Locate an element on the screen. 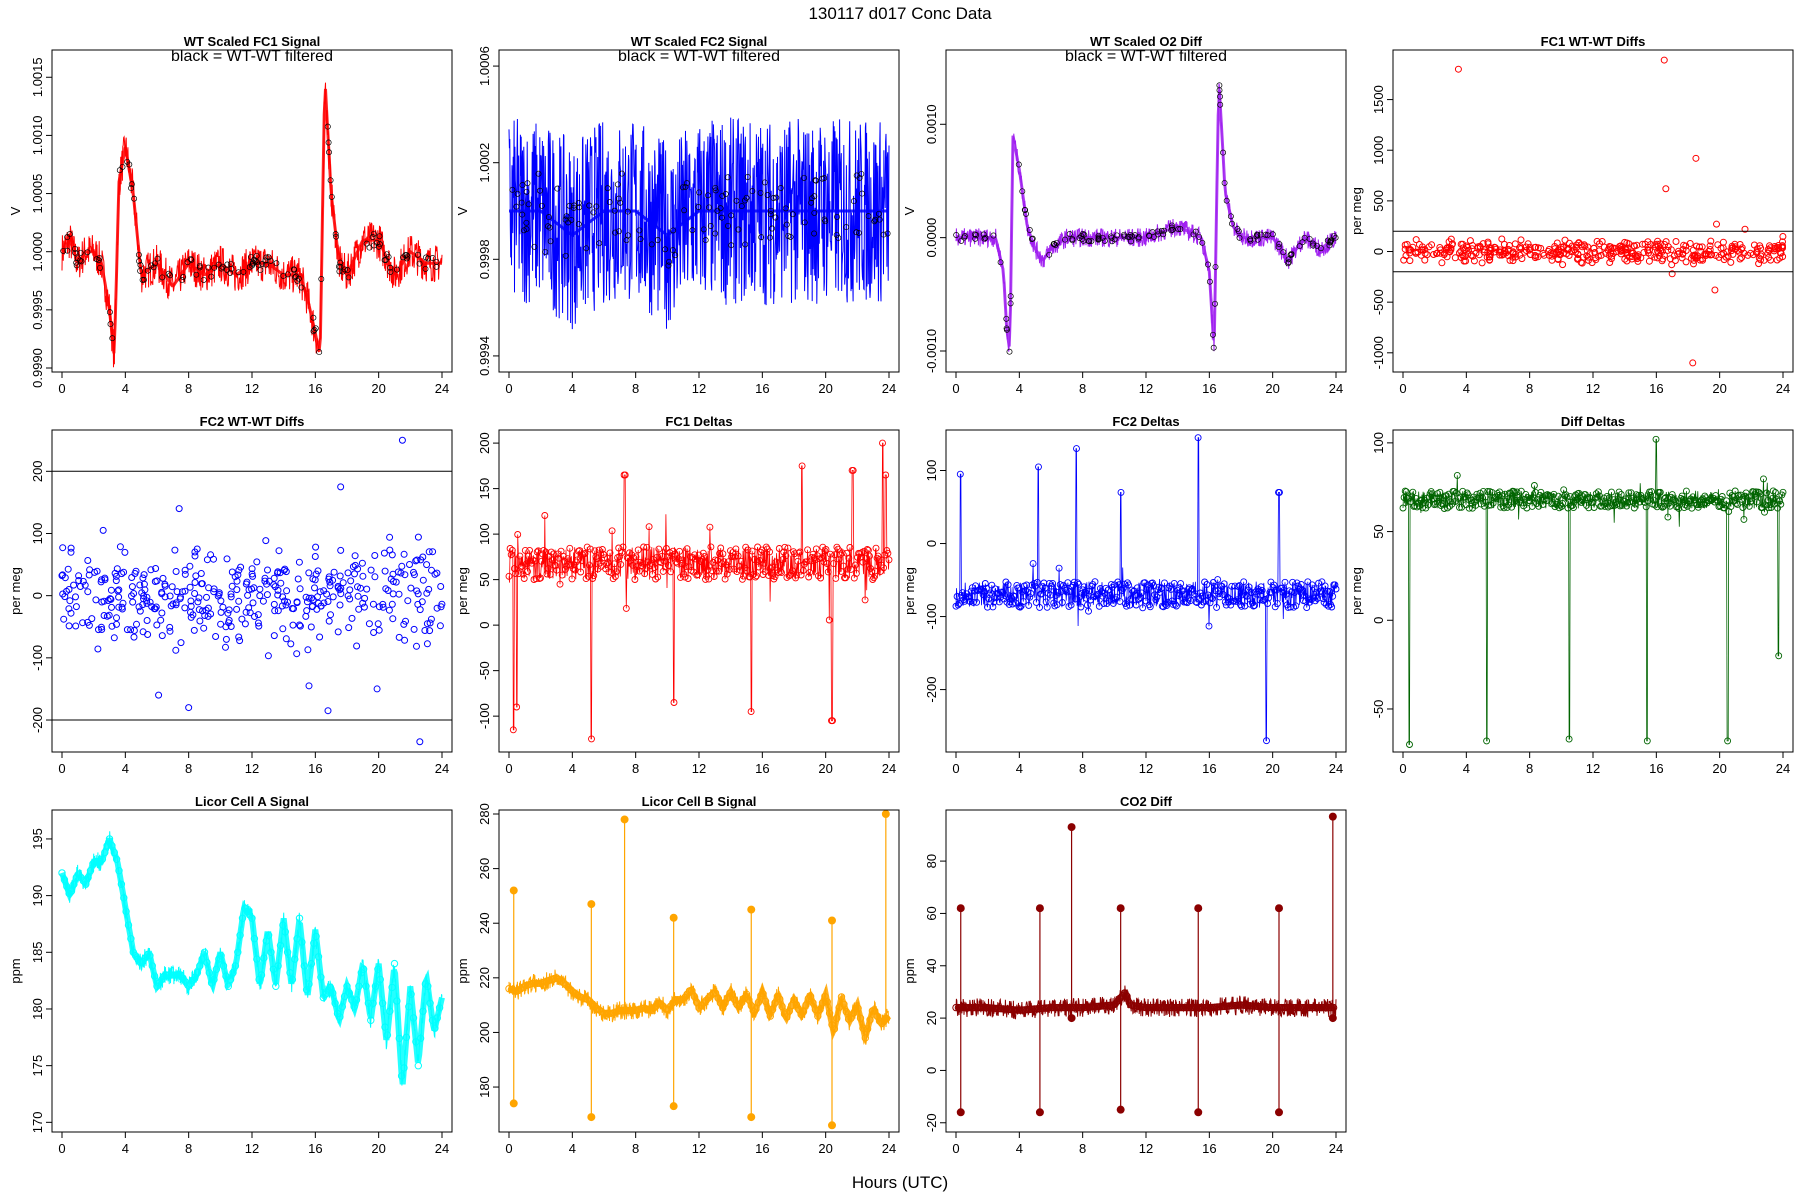 This screenshot has height=1200, width=1800. y-tick-label: 1.0002 is located at coordinates (484, 163).